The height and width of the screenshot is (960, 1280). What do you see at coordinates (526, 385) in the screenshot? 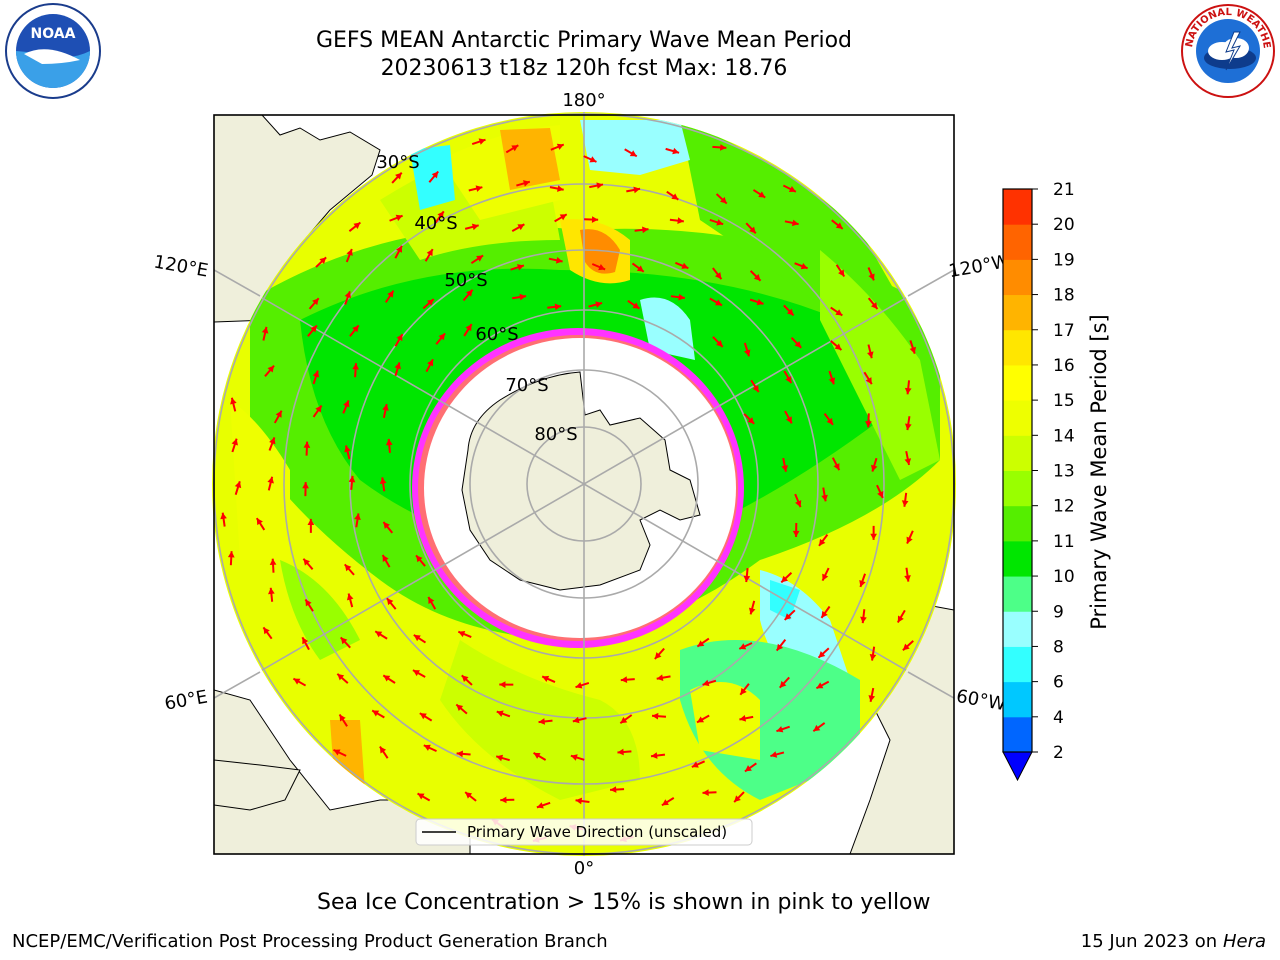
I see `lat-label-70s: 70°S` at bounding box center [526, 385].